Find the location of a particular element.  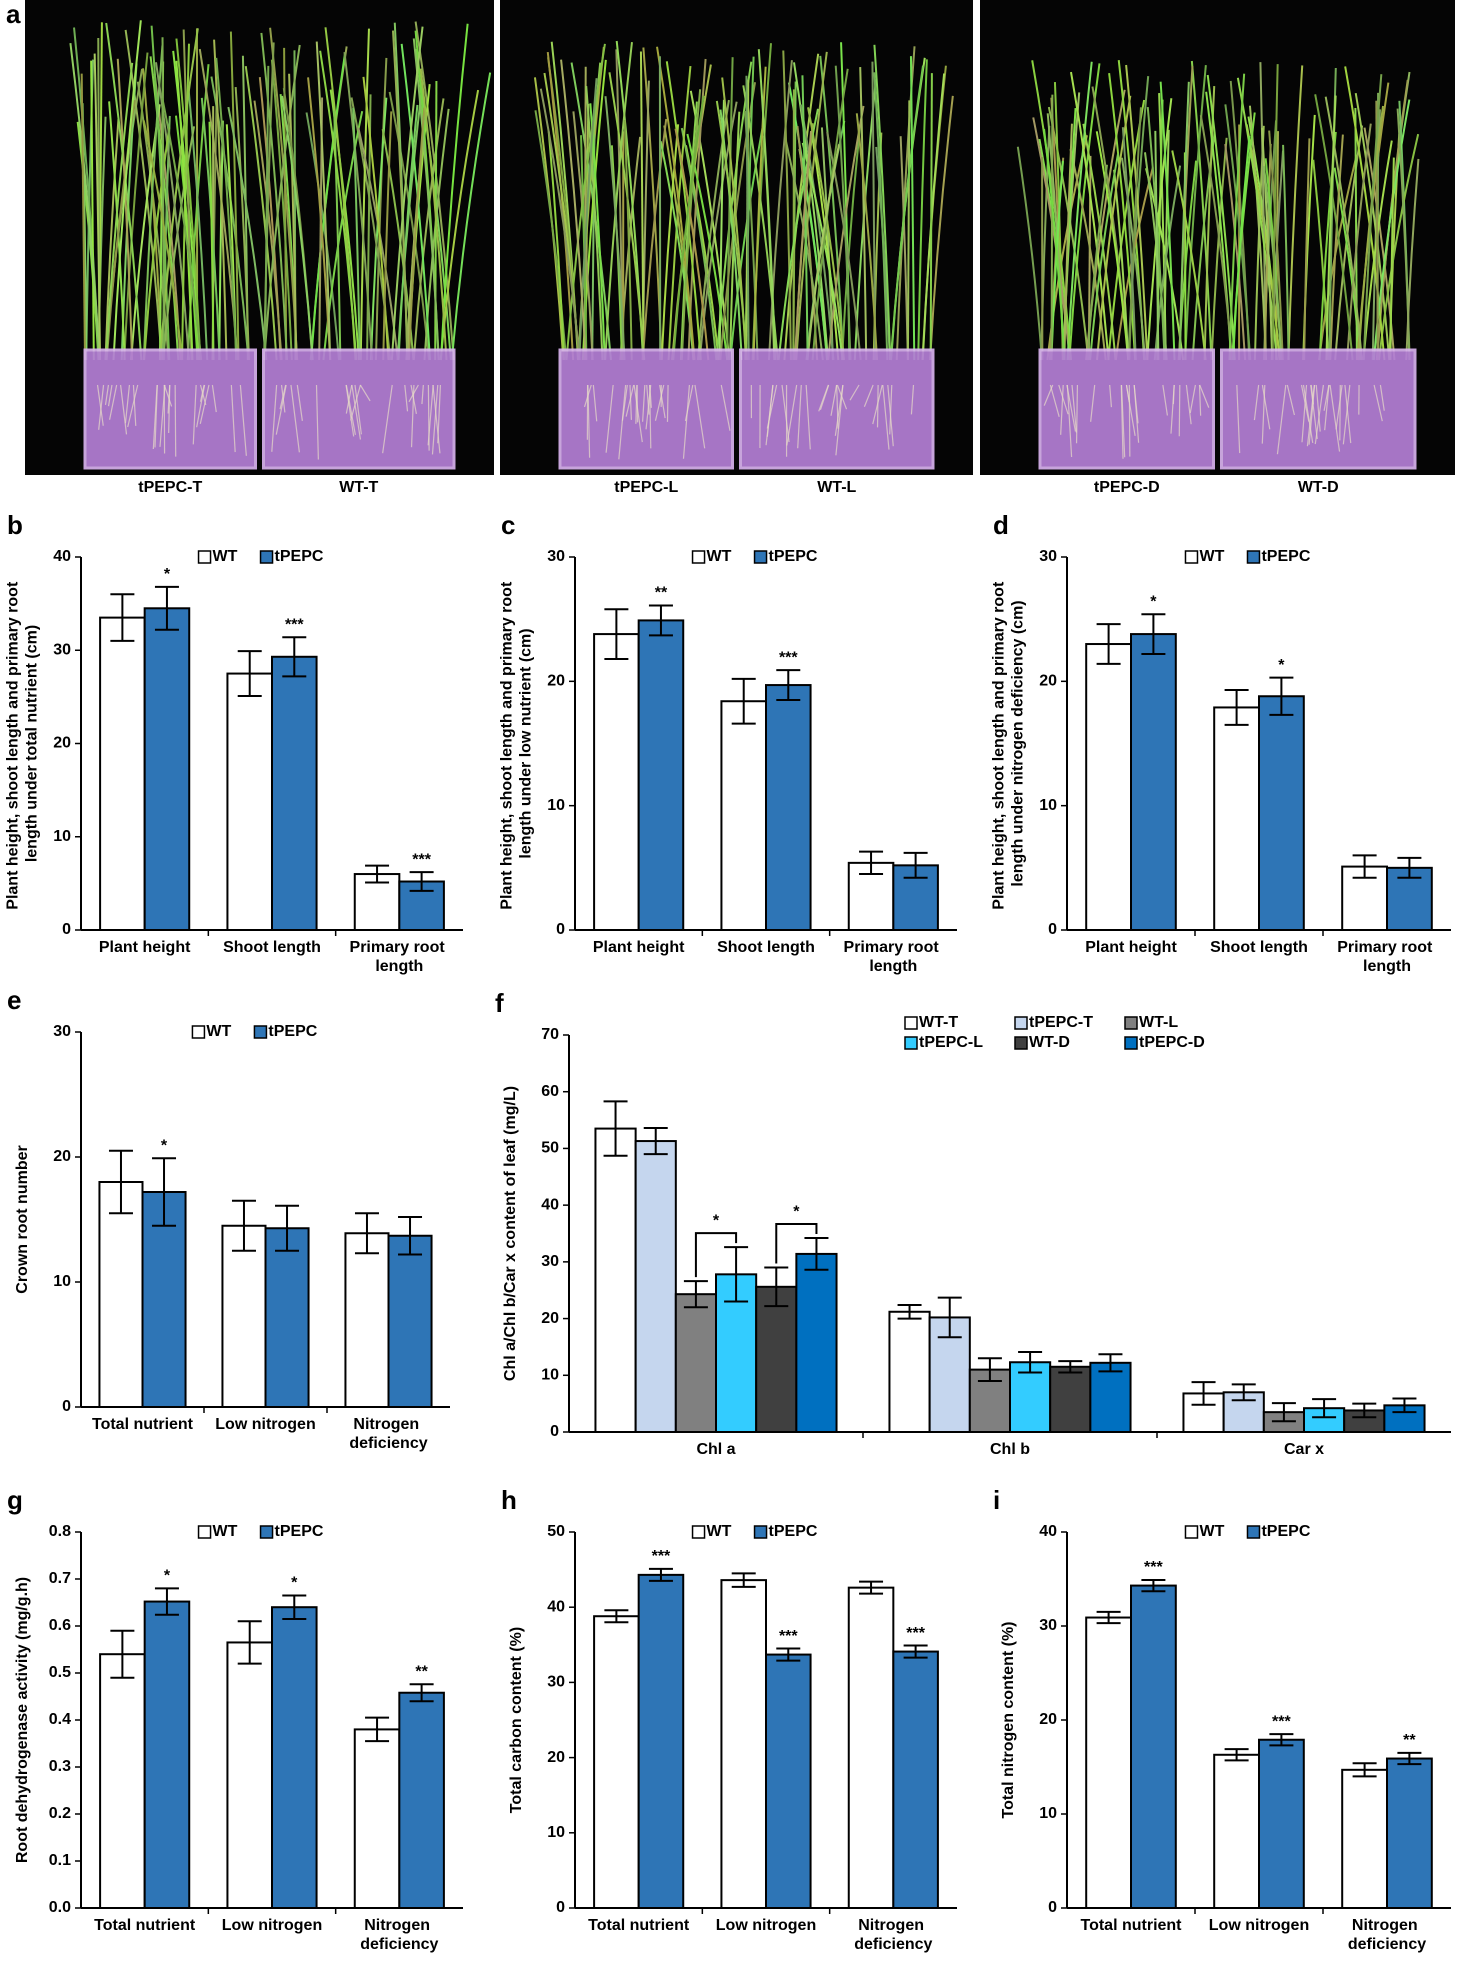

y-tick-label: 0 is located at coordinates (560, 929).